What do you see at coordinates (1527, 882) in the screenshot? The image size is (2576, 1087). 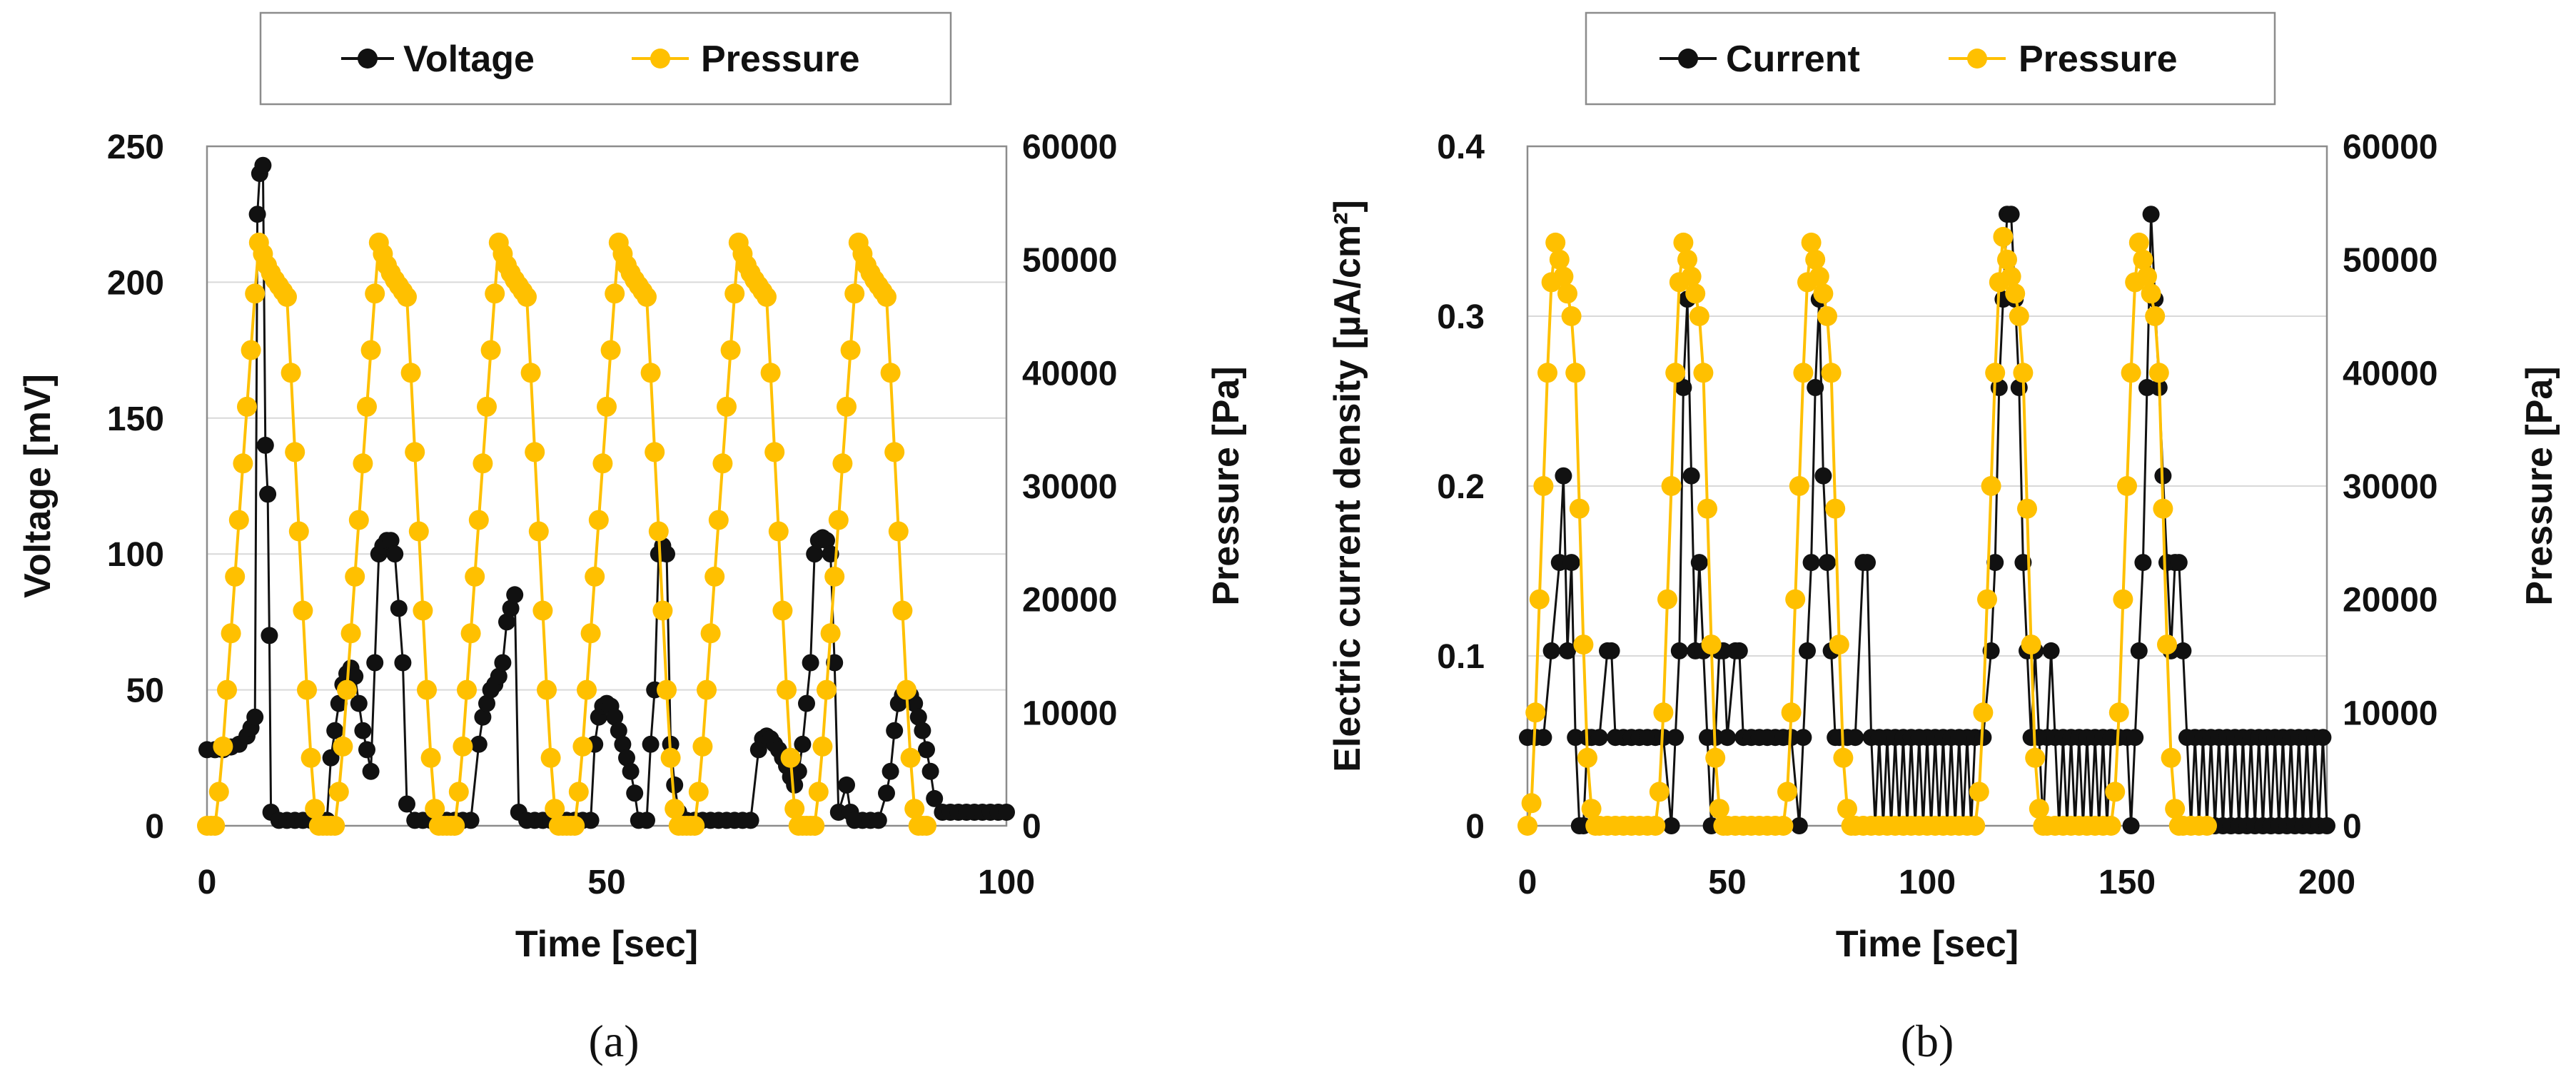 I see `x-tick-label: 0` at bounding box center [1527, 882].